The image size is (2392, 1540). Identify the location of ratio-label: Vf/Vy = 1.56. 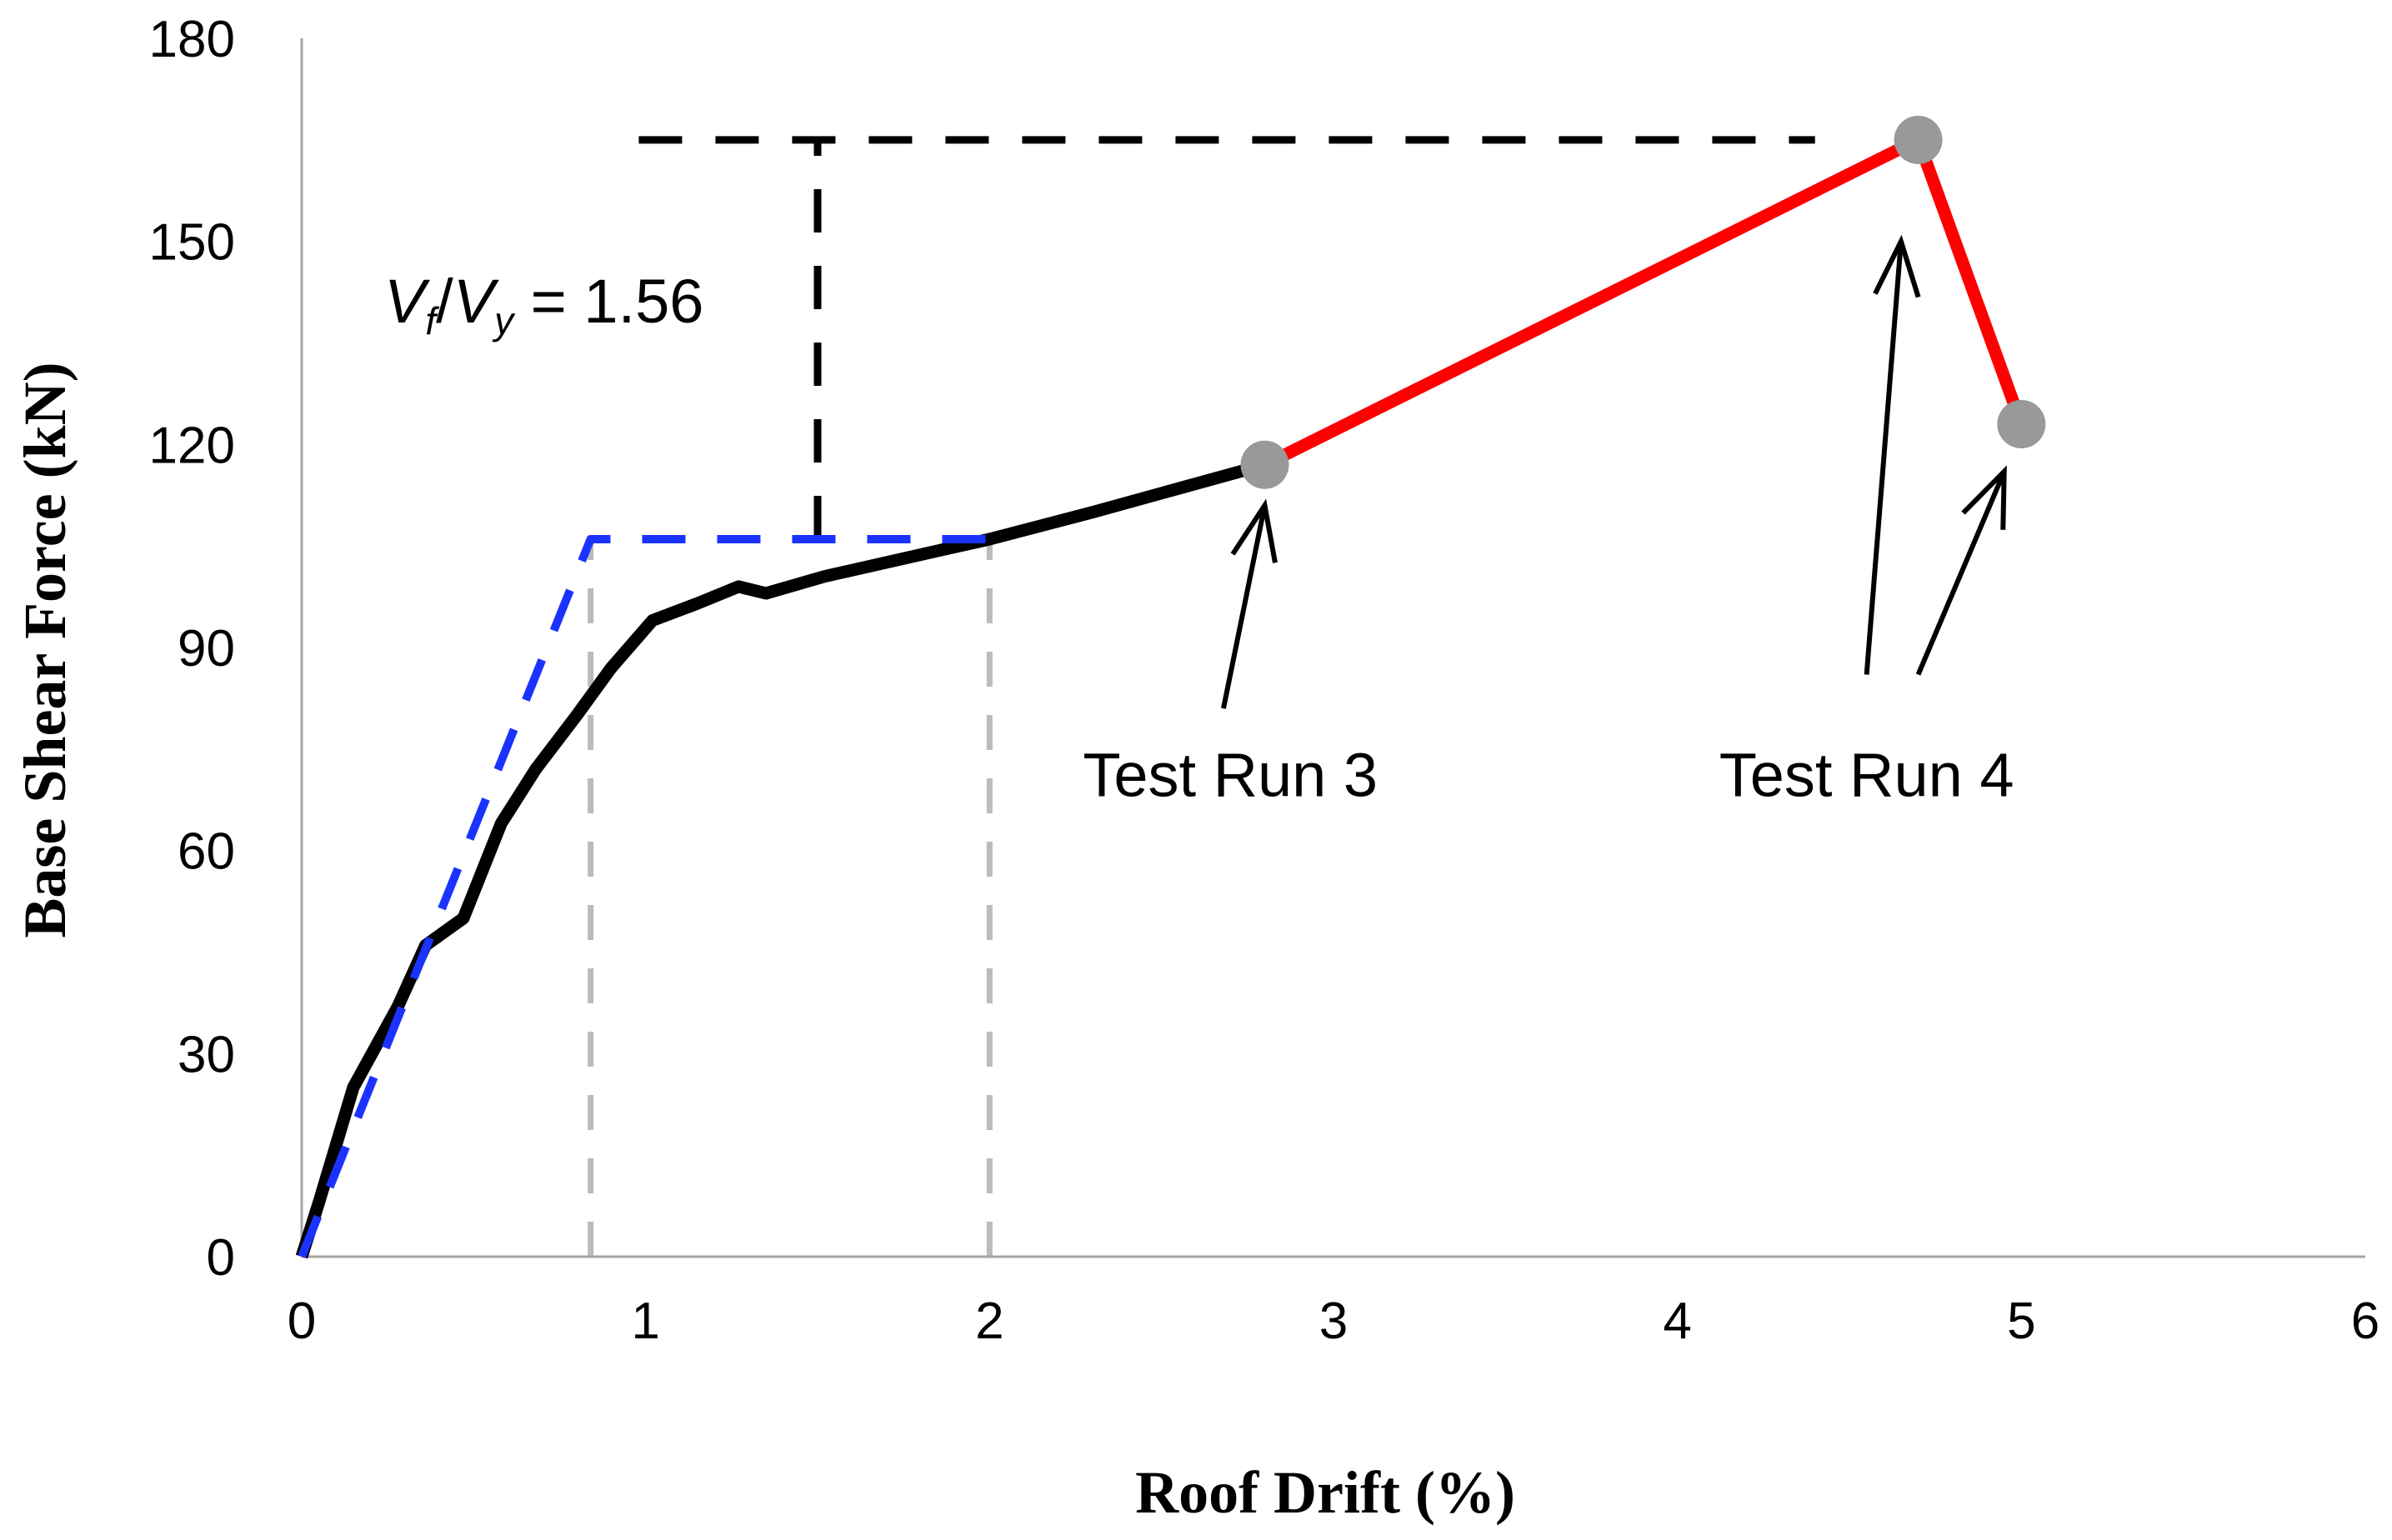
(543, 304).